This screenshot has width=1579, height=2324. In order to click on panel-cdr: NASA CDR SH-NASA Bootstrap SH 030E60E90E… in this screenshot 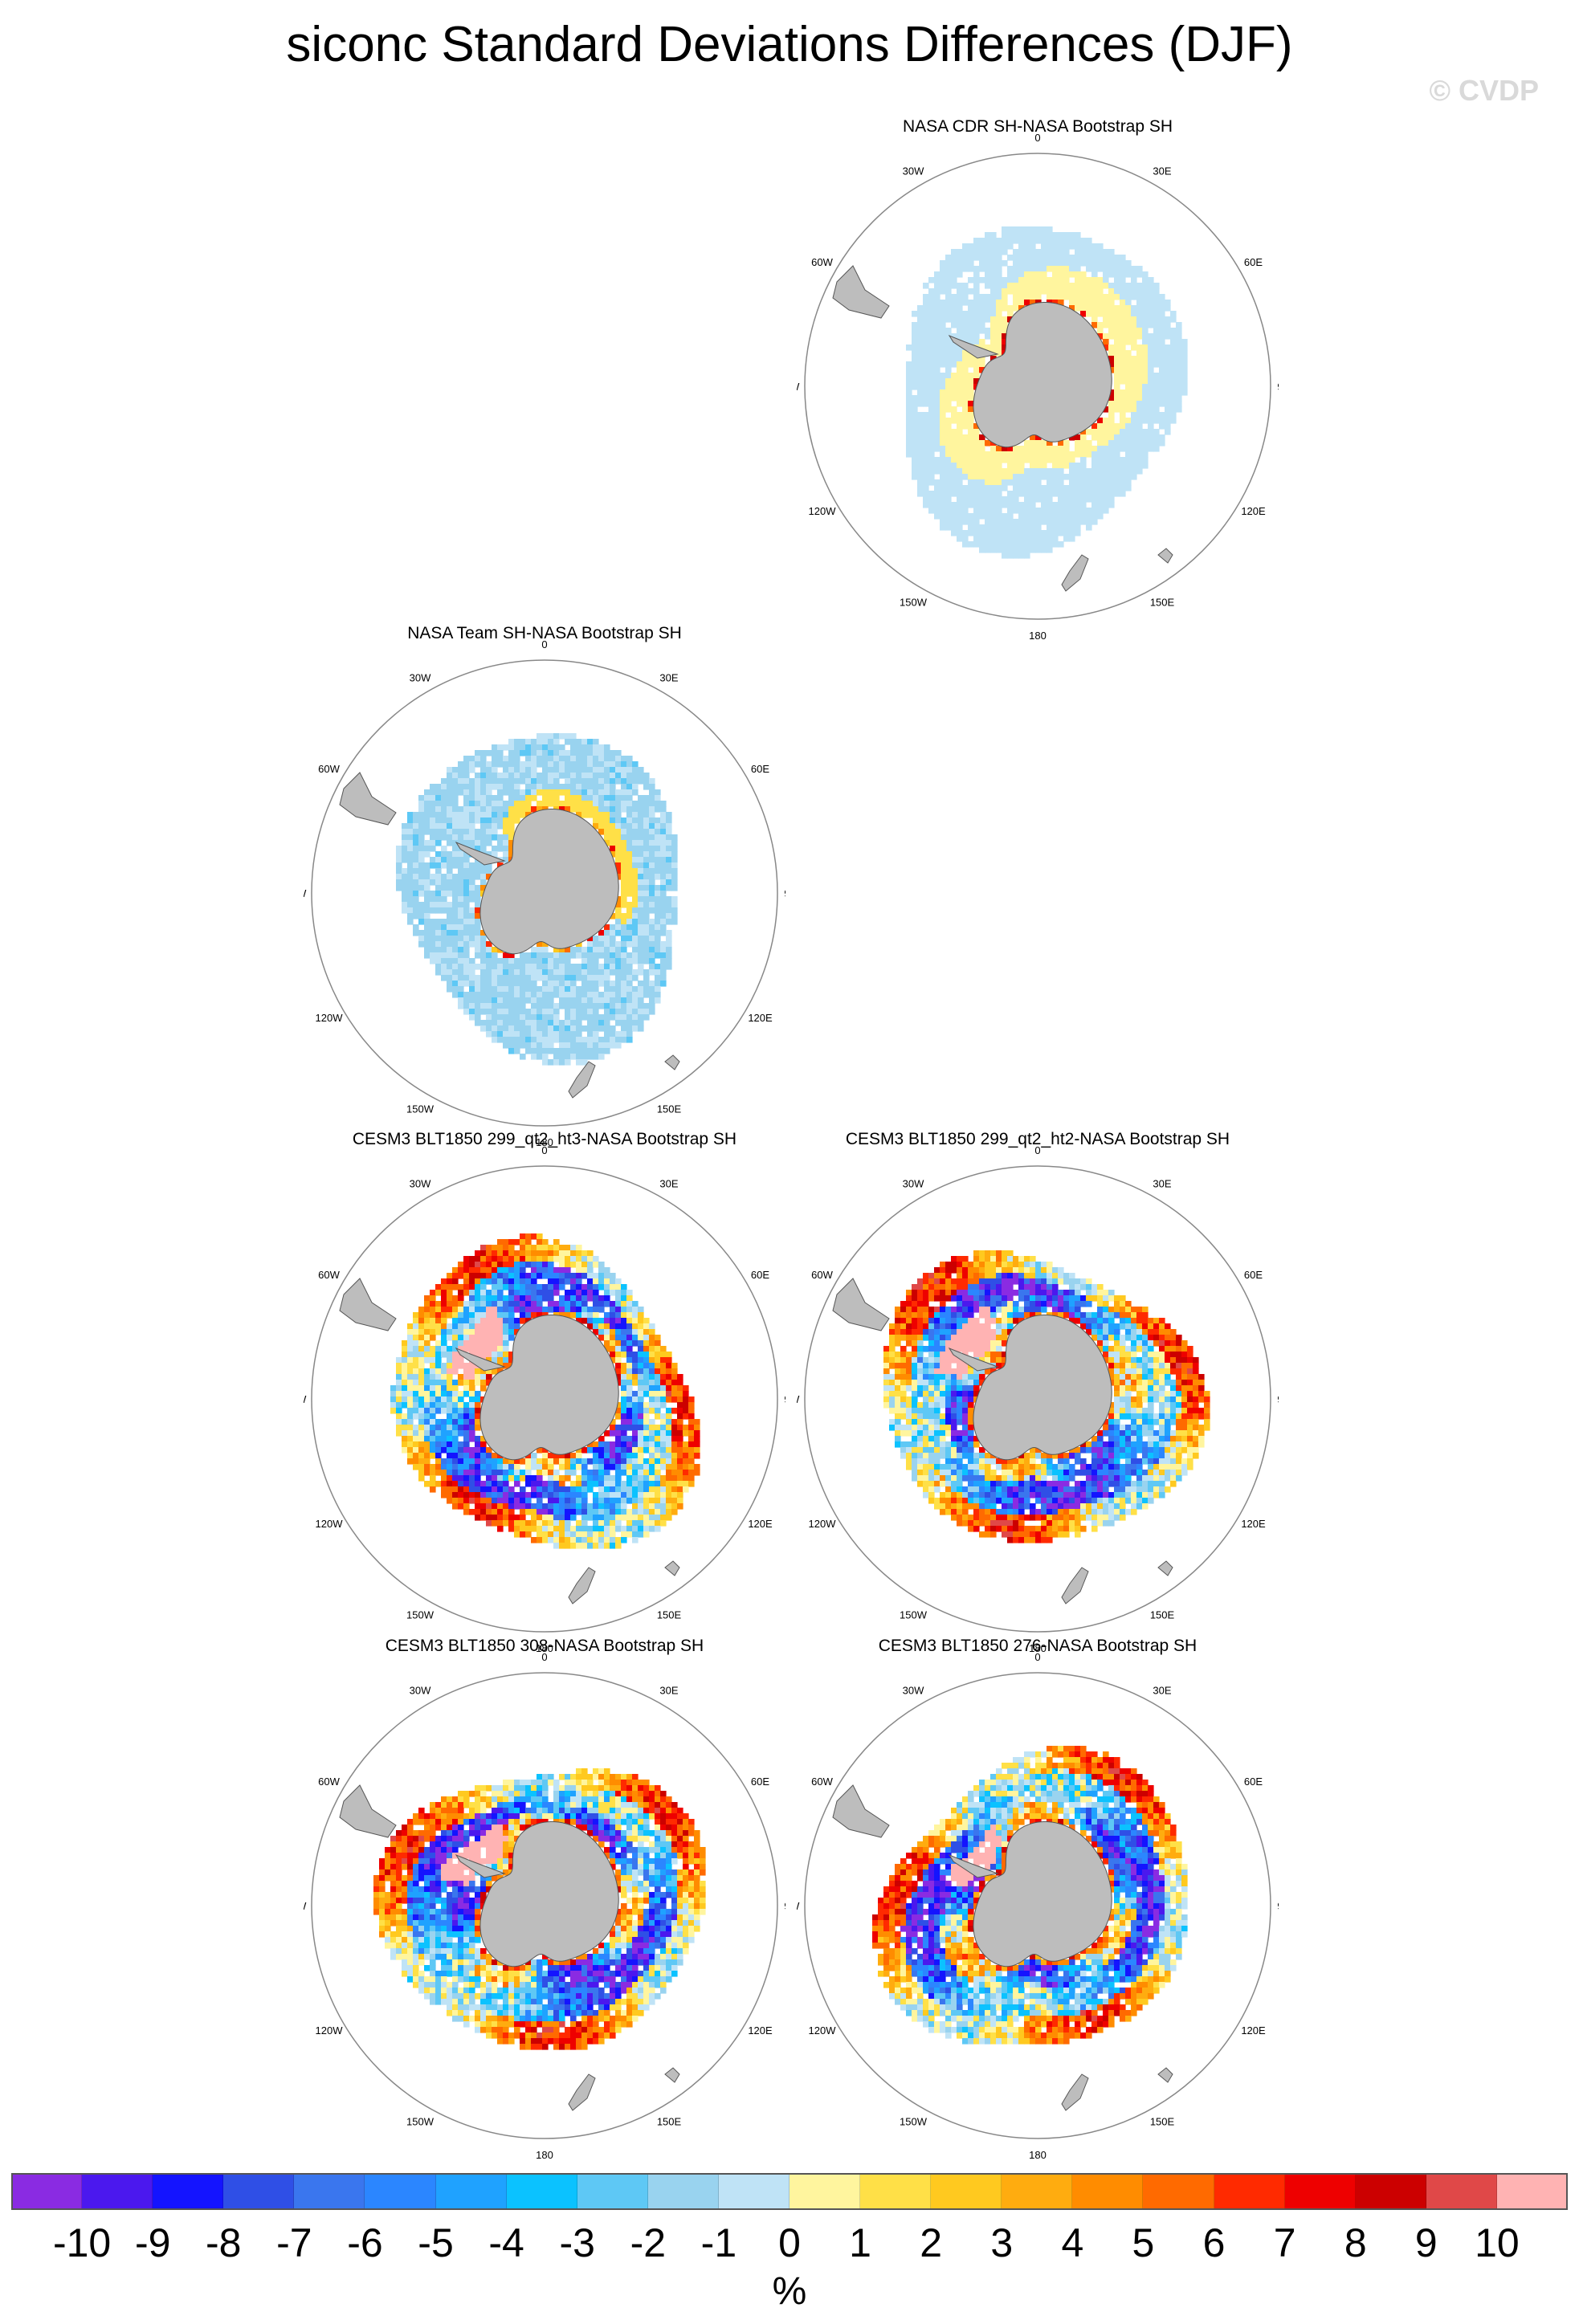, I will do `click(1038, 378)`.